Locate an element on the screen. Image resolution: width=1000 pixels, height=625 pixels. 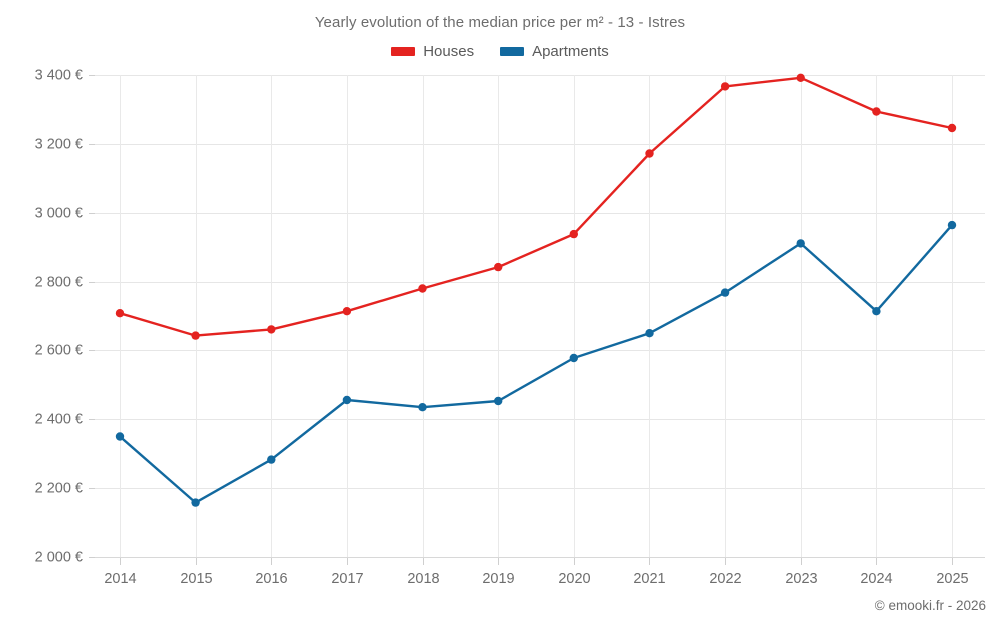
x-axis-label: 2025 is located at coordinates (952, 579).